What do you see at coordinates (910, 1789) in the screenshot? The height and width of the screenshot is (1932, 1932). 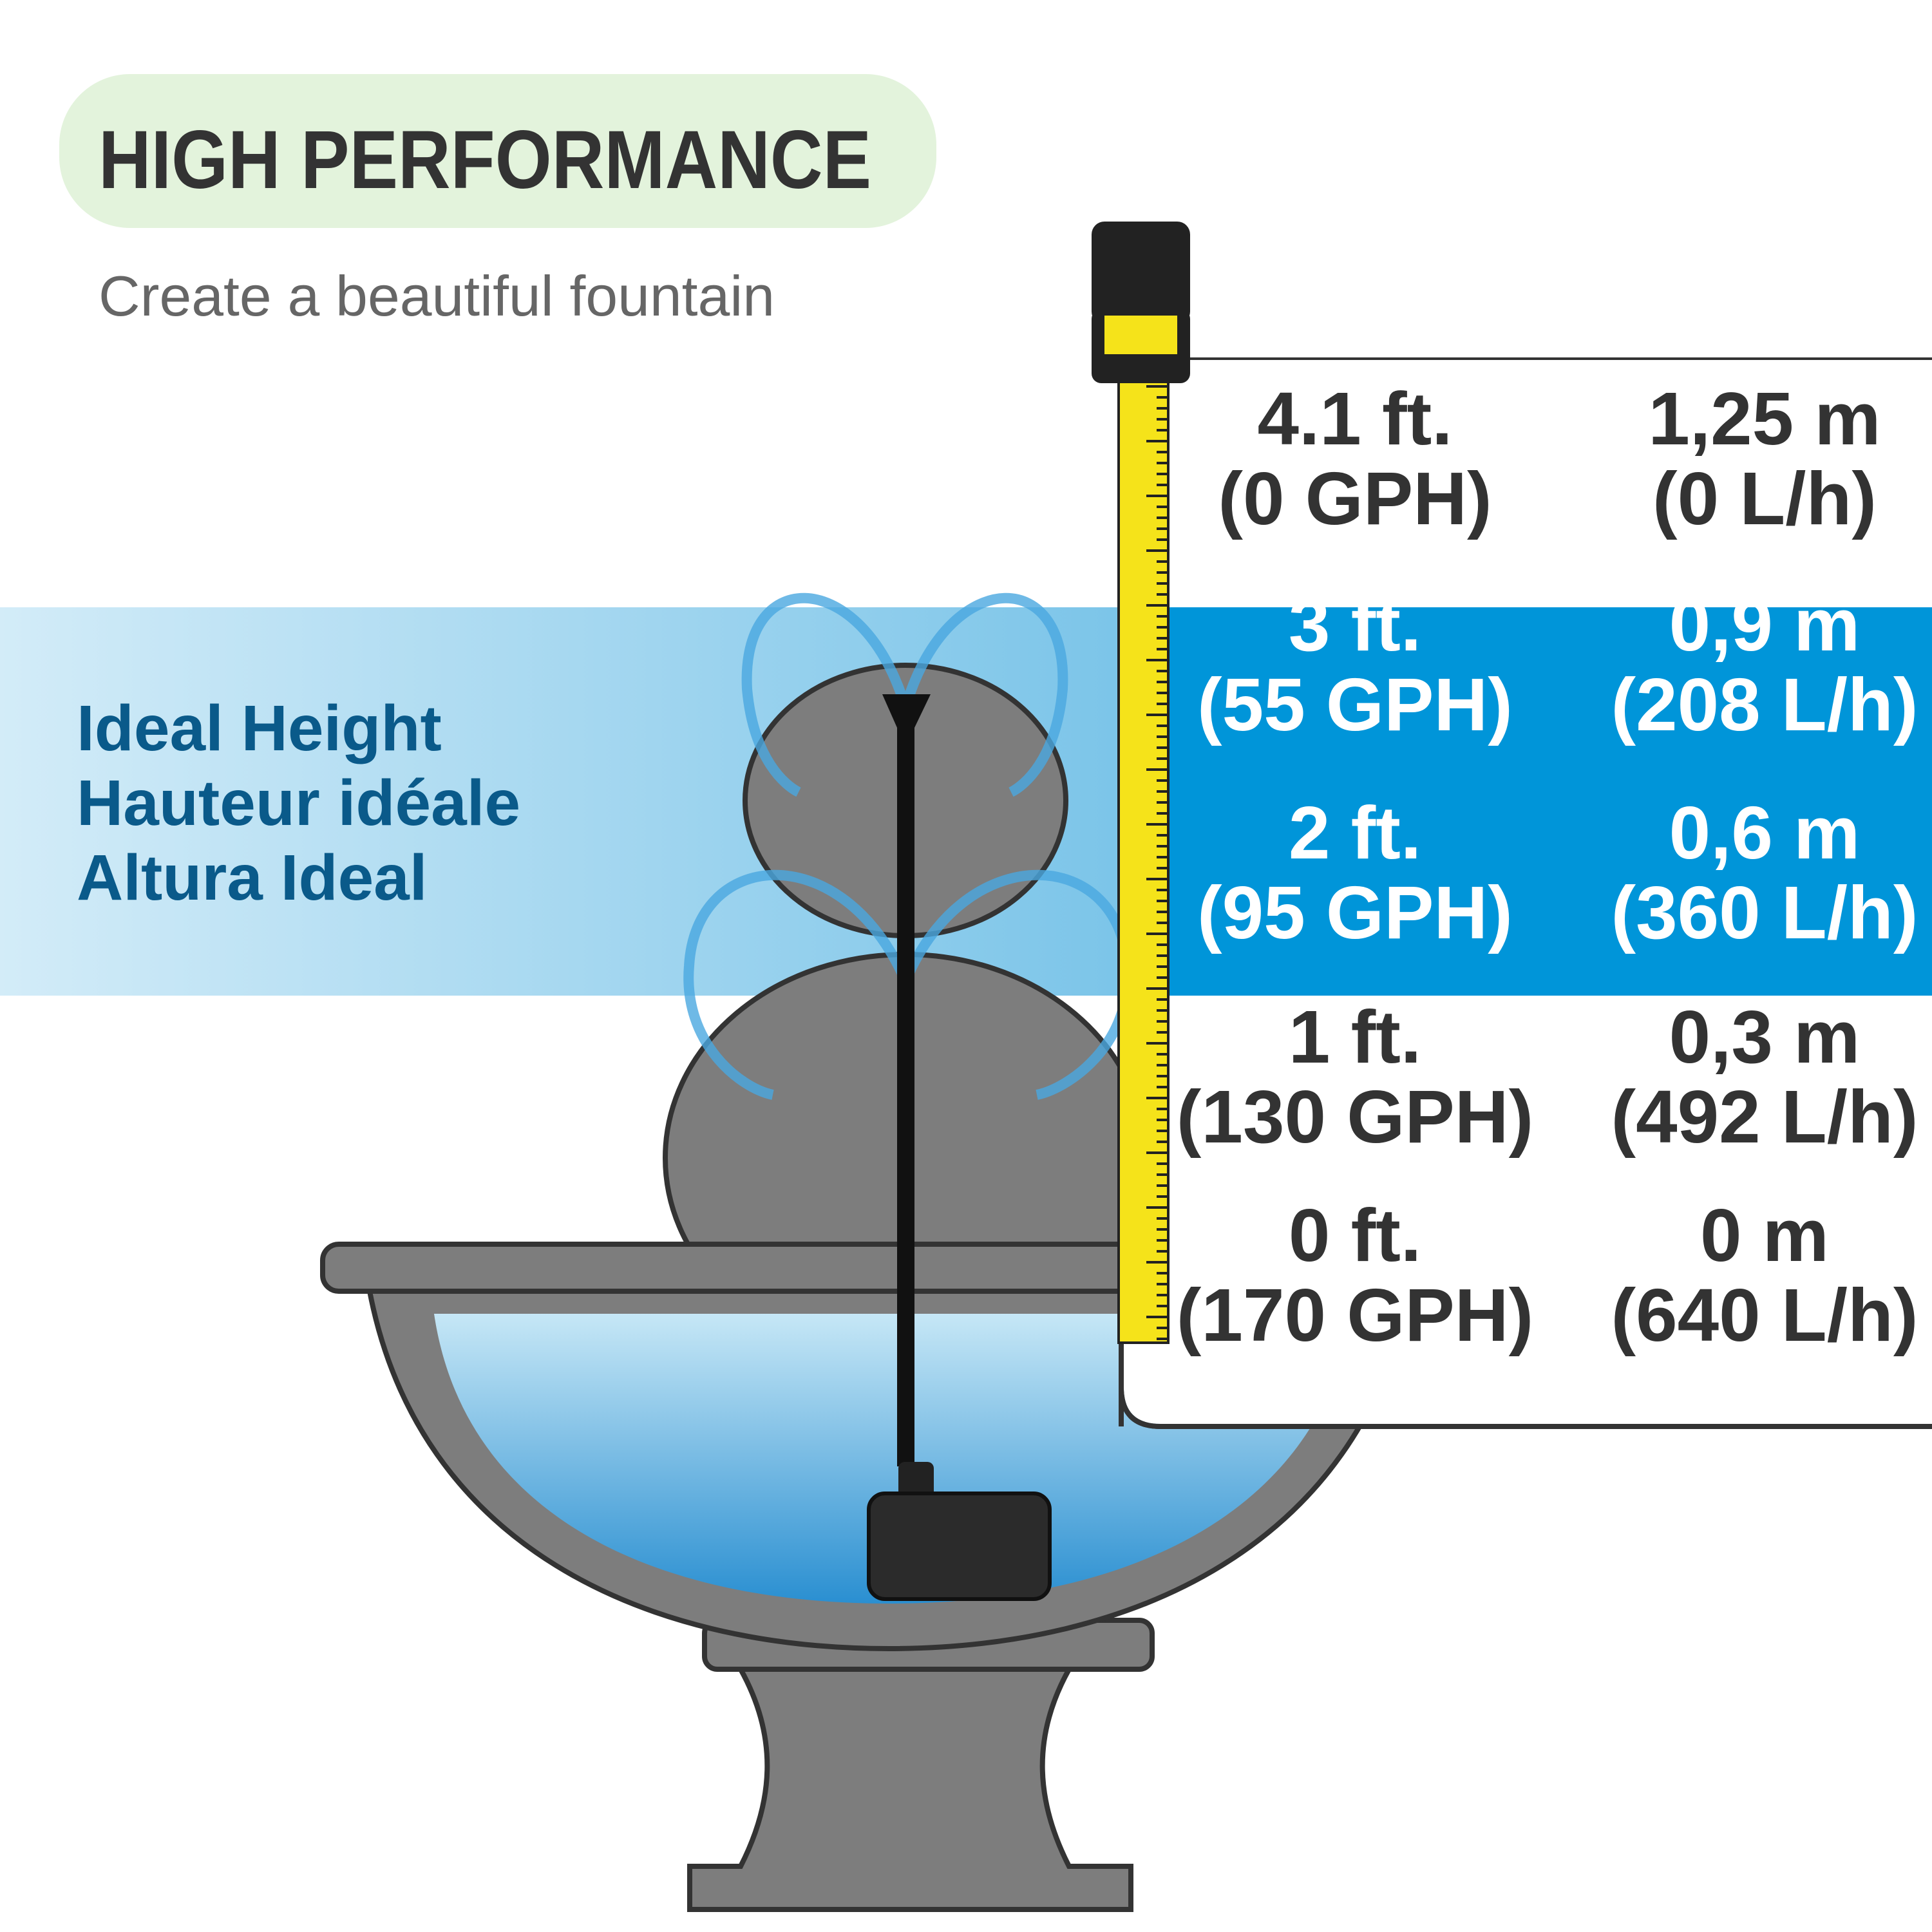 I see `pedestal` at bounding box center [910, 1789].